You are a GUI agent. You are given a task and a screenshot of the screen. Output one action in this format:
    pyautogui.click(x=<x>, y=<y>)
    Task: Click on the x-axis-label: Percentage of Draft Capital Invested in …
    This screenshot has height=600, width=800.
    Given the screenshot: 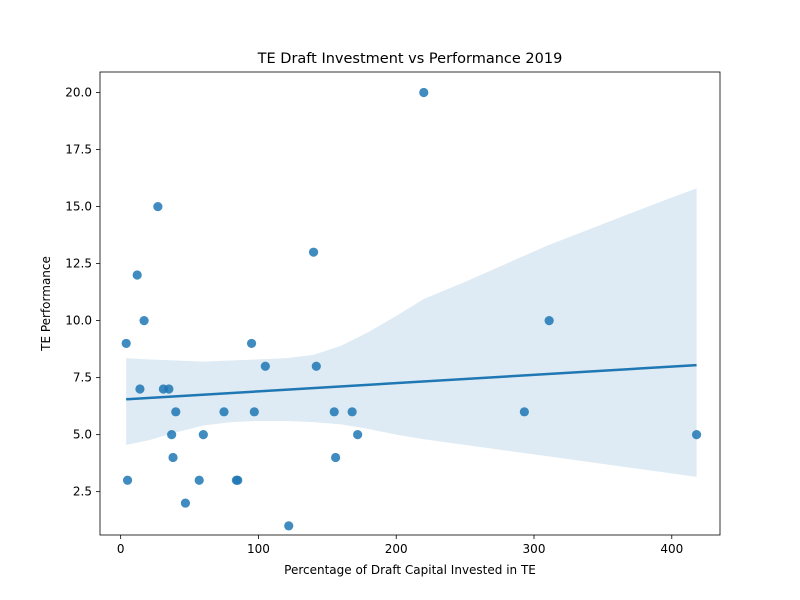 What is the action you would take?
    pyautogui.click(x=410, y=570)
    